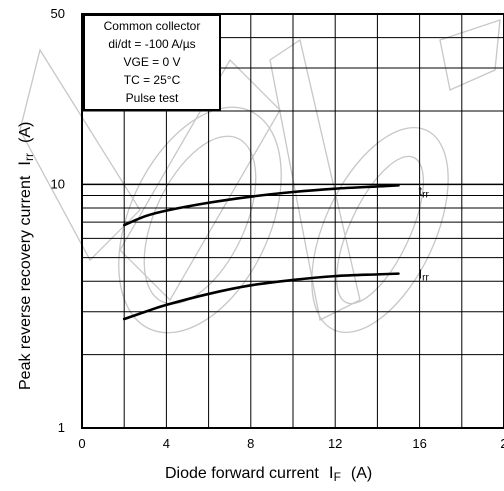  I want to click on x-tick-label: 16, so click(419, 443).